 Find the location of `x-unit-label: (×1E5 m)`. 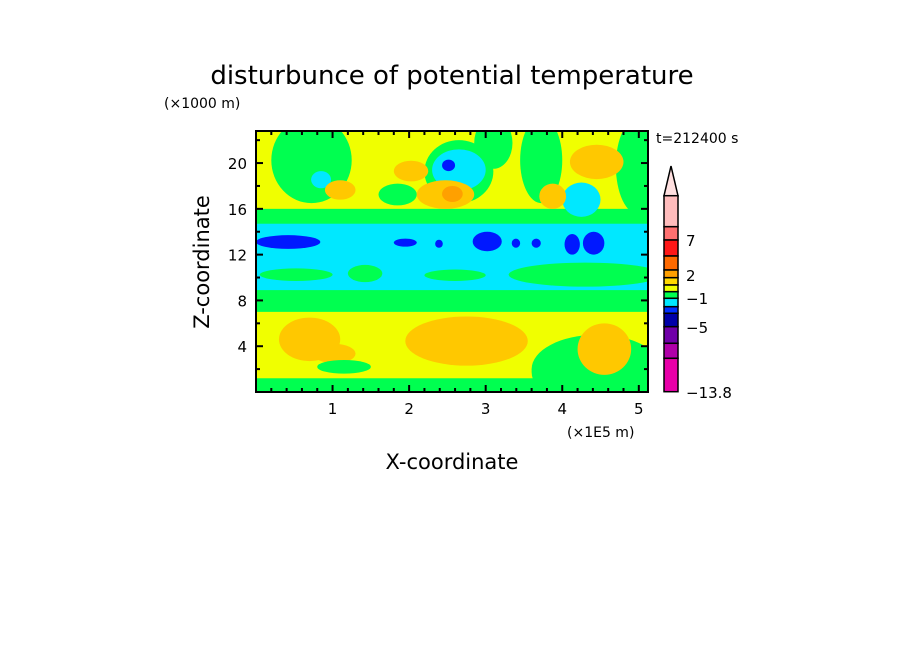

x-unit-label: (×1E5 m) is located at coordinates (600, 433).